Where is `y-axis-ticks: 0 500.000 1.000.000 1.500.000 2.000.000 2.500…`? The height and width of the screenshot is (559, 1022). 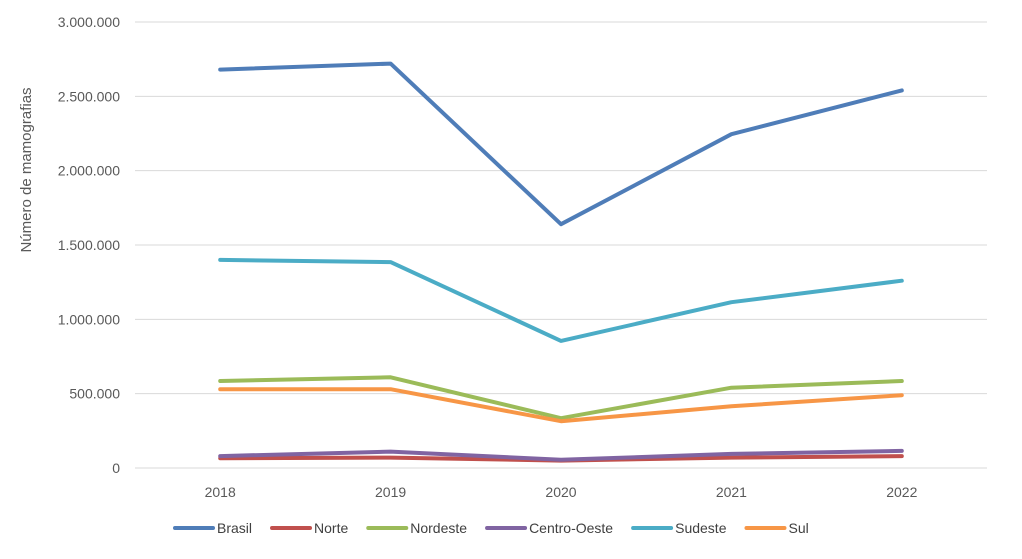 y-axis-ticks: 0 500.000 1.000.000 1.500.000 2.000.000 2.500… is located at coordinates (89, 245).